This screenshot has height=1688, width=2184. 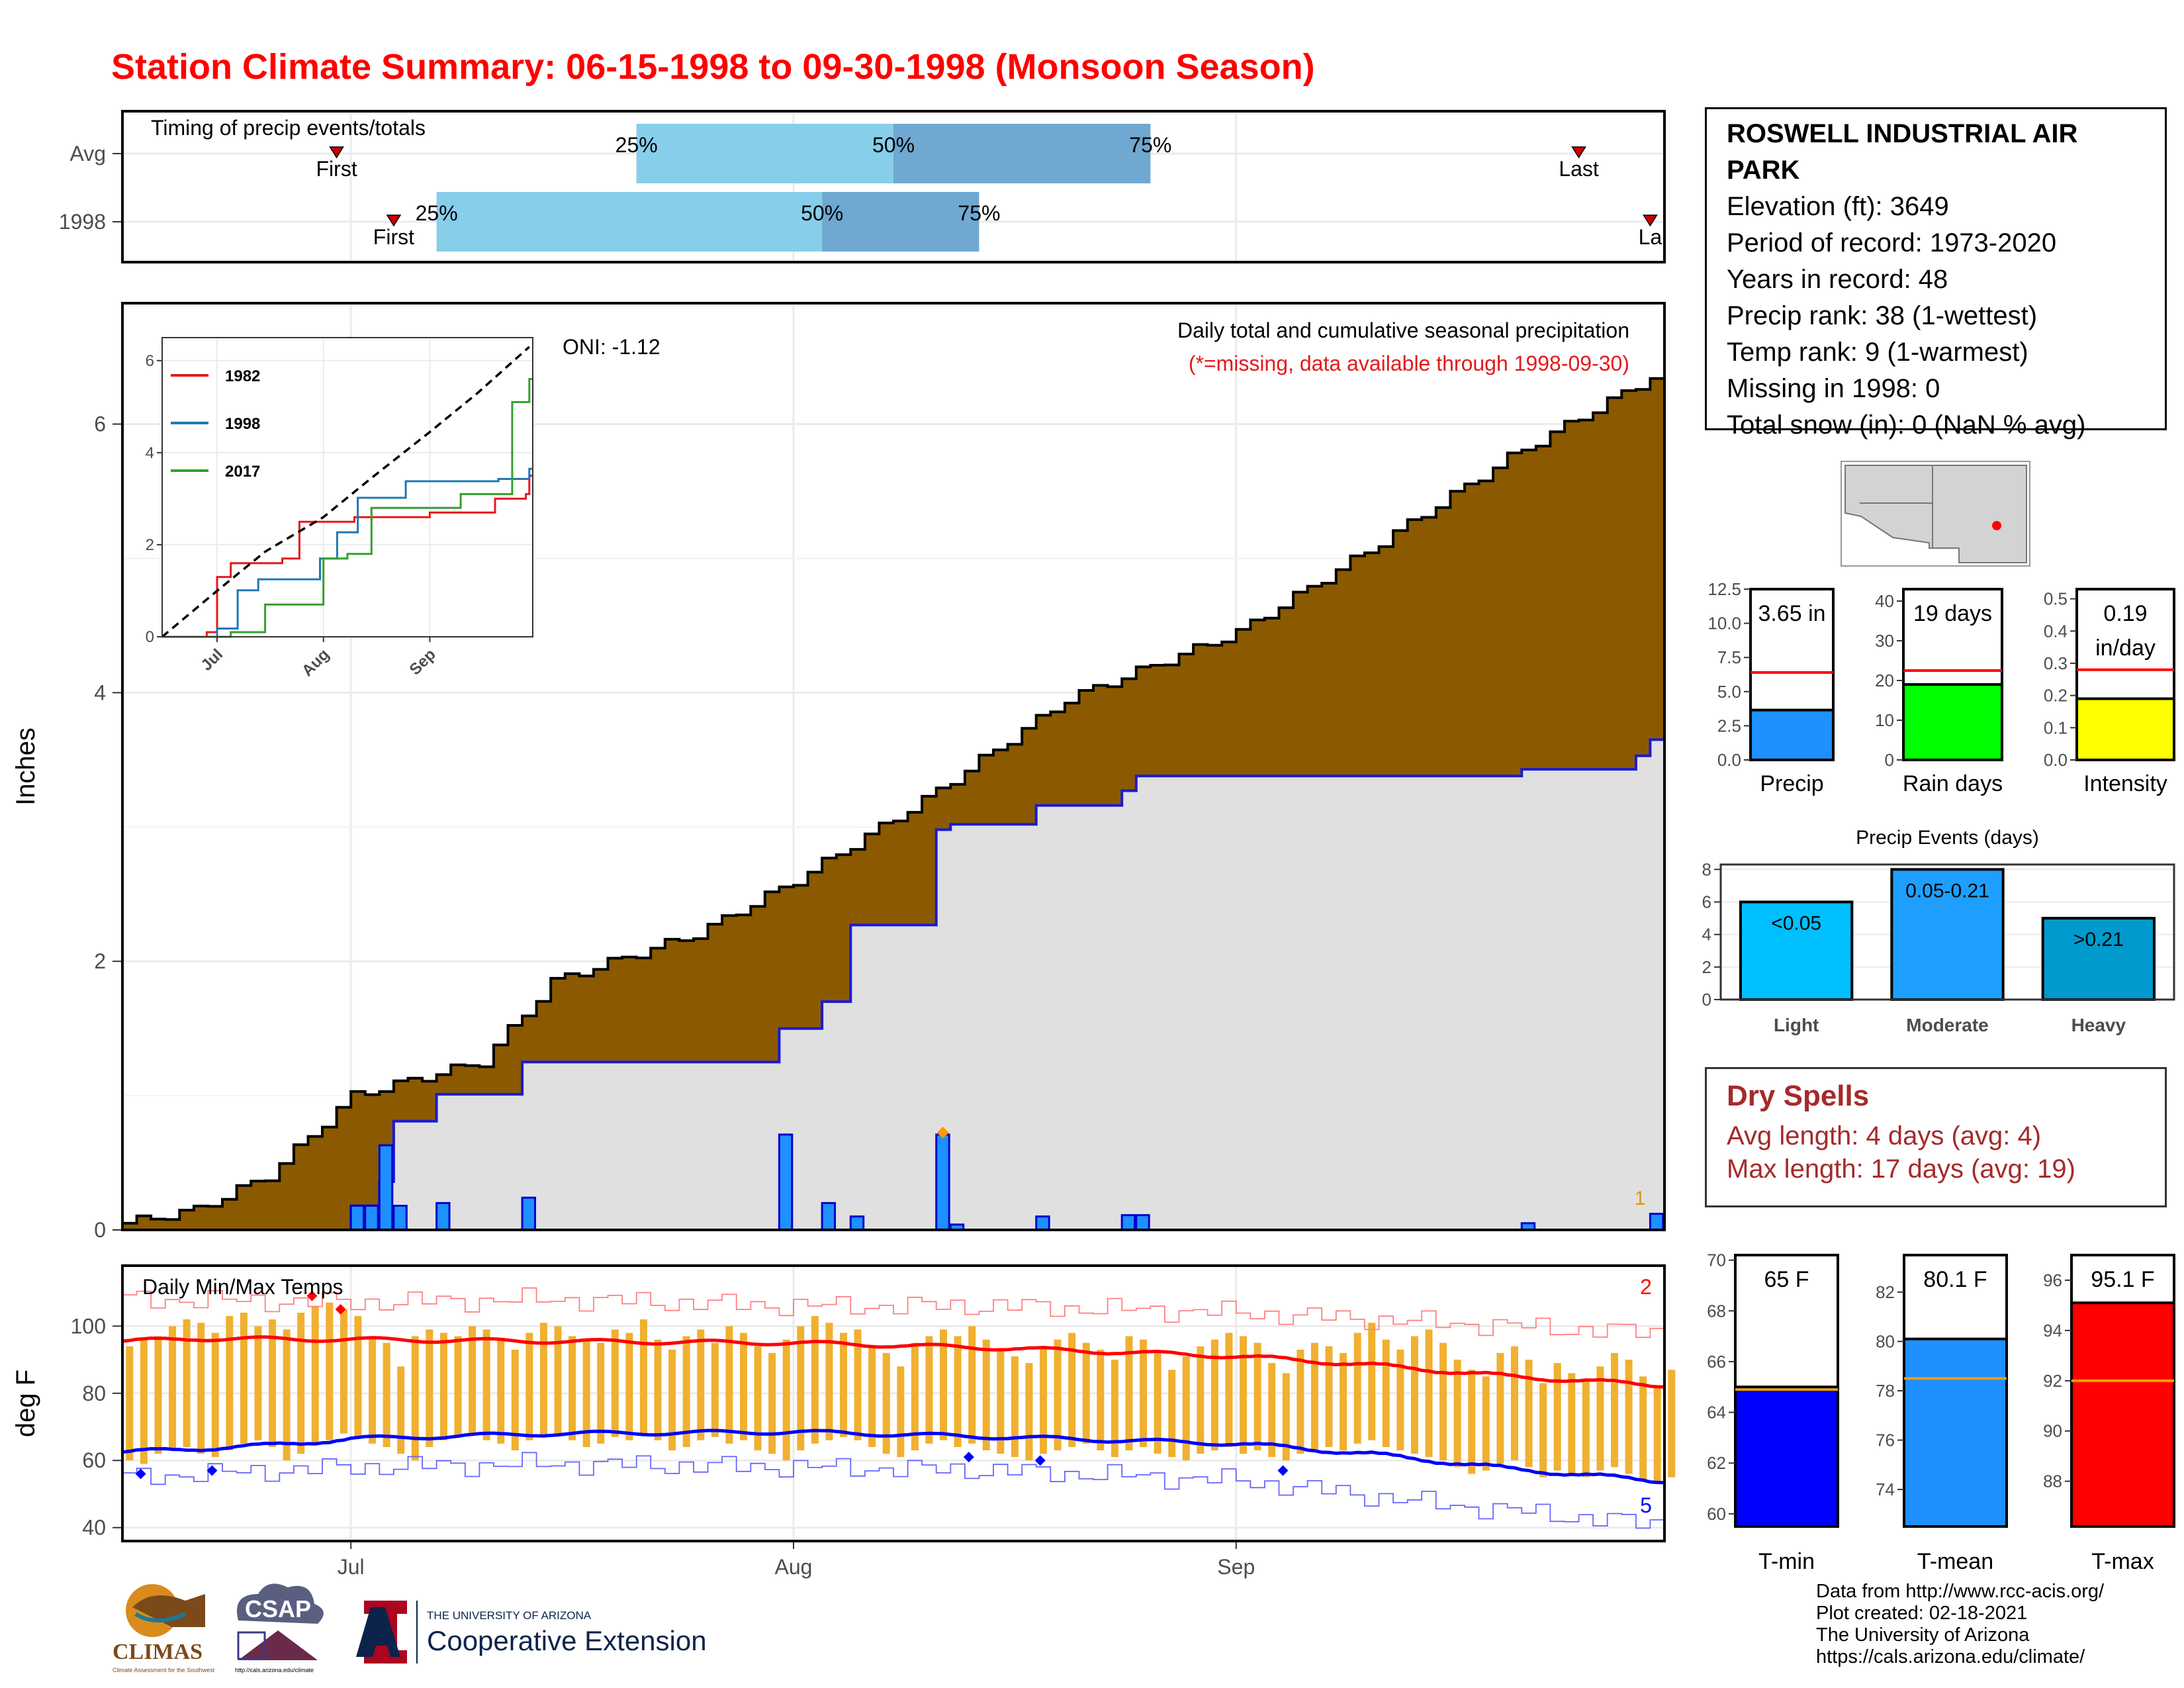 What do you see at coordinates (1716, 1463) in the screenshot?
I see `temp-min-y-tick-label: 62` at bounding box center [1716, 1463].